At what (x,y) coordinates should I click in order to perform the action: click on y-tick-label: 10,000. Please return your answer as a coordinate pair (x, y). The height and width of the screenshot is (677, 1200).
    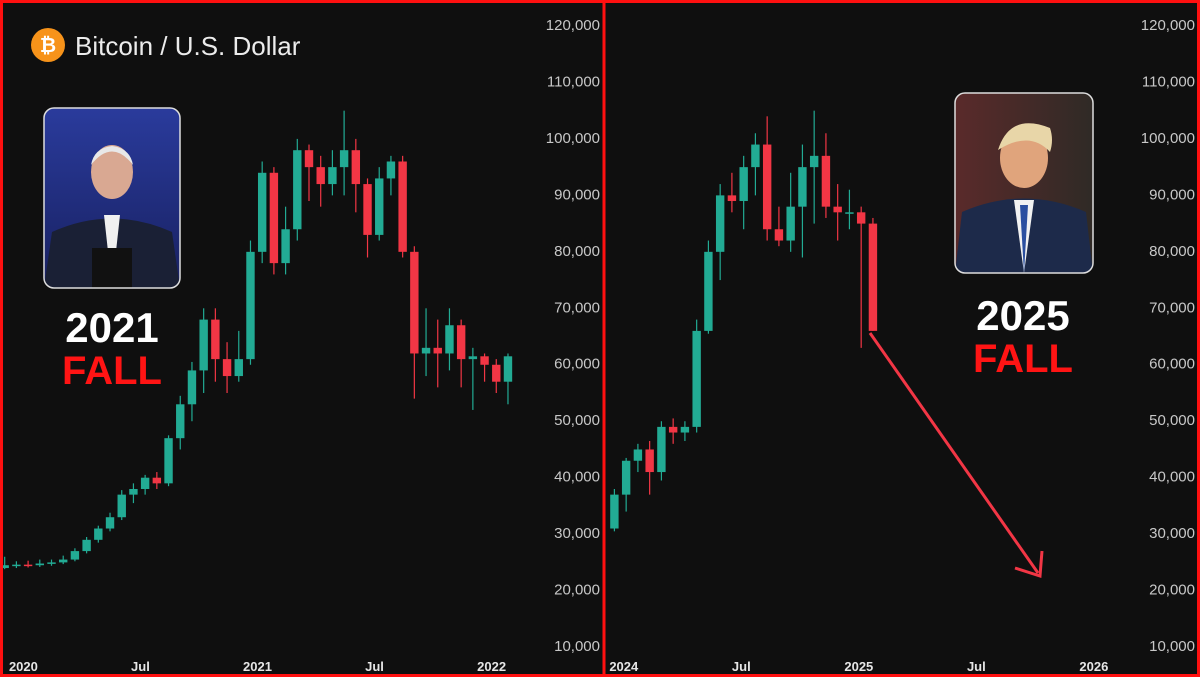
    Looking at the image, I should click on (577, 646).